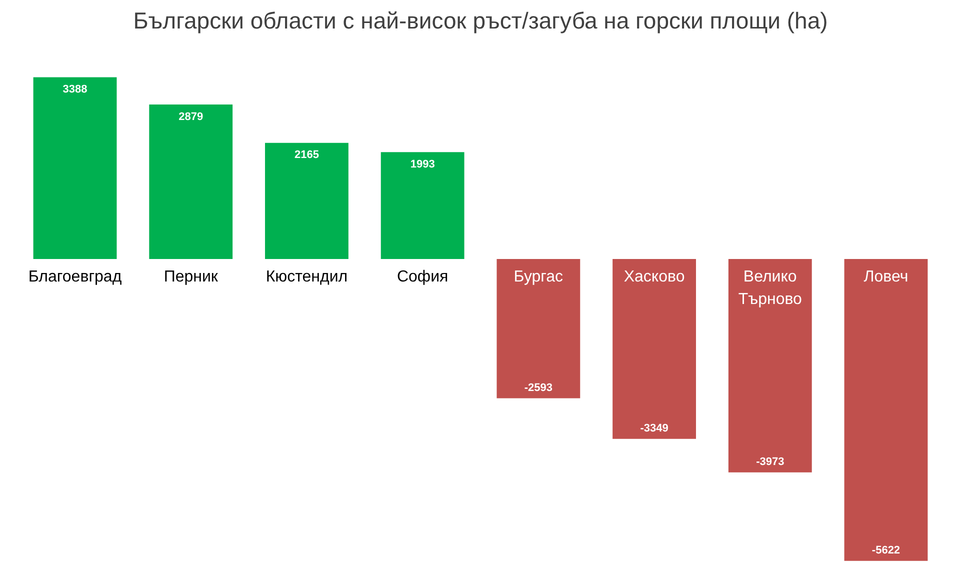 The height and width of the screenshot is (580, 960). What do you see at coordinates (886, 550) in the screenshot?
I see `data-label: -5622` at bounding box center [886, 550].